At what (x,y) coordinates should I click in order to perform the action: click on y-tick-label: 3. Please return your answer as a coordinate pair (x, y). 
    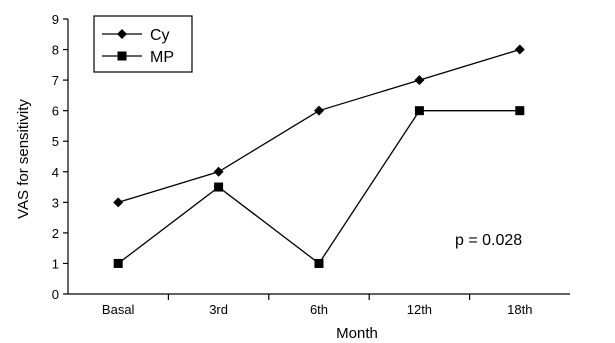
    Looking at the image, I should click on (55, 202).